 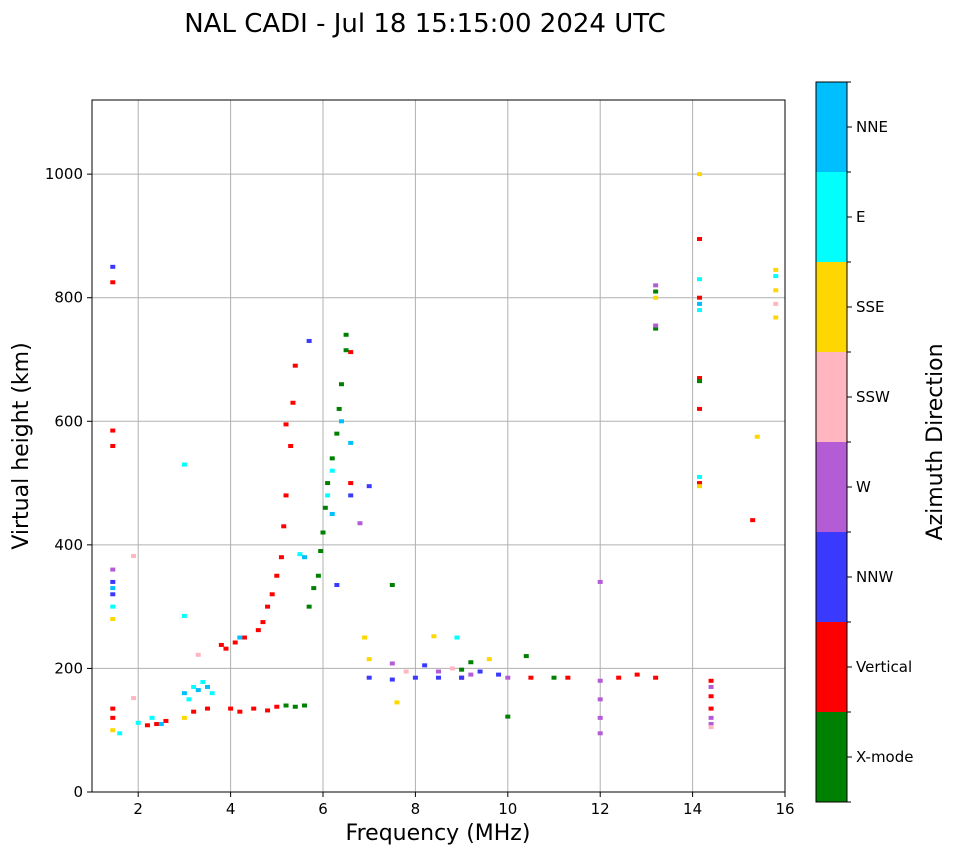 What do you see at coordinates (68, 668) in the screenshot?
I see `y-tick-label: 200` at bounding box center [68, 668].